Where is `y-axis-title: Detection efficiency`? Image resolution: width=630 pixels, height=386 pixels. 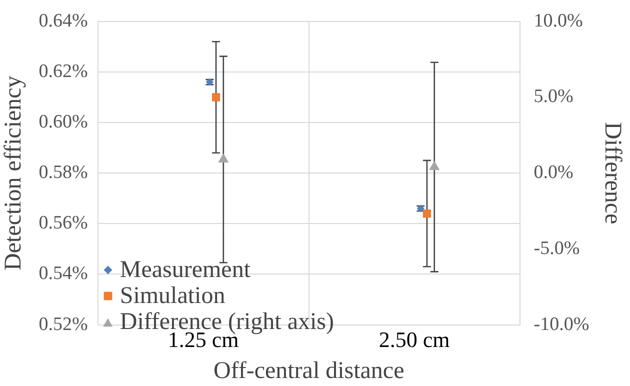
y-axis-title: Detection efficiency is located at coordinates (13, 173).